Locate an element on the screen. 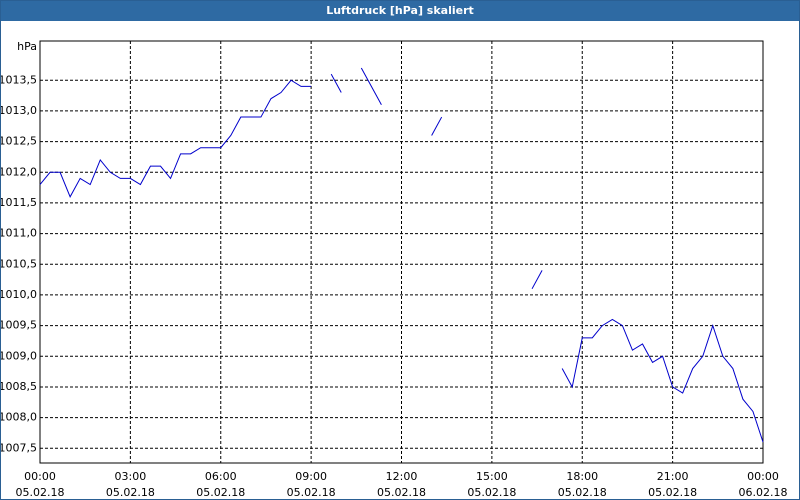  y-tick-label: 1007,5 is located at coordinates (19, 447).